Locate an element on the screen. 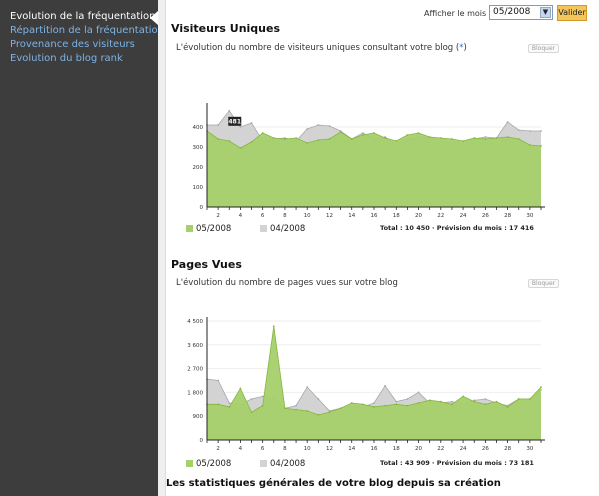 The height and width of the screenshot is (496, 599). pageviews-xtick-label: 10 is located at coordinates (307, 449).